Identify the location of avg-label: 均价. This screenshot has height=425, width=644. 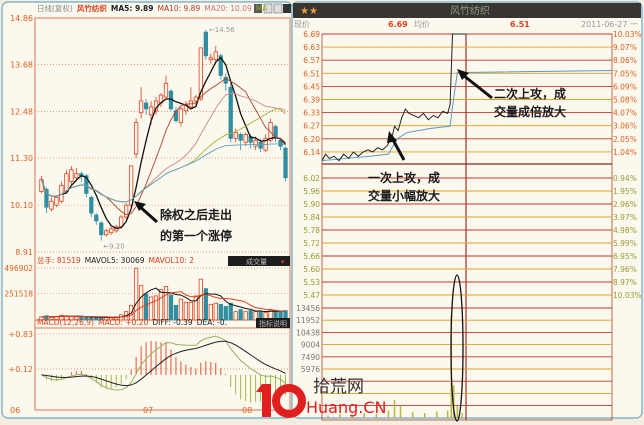
(422, 24).